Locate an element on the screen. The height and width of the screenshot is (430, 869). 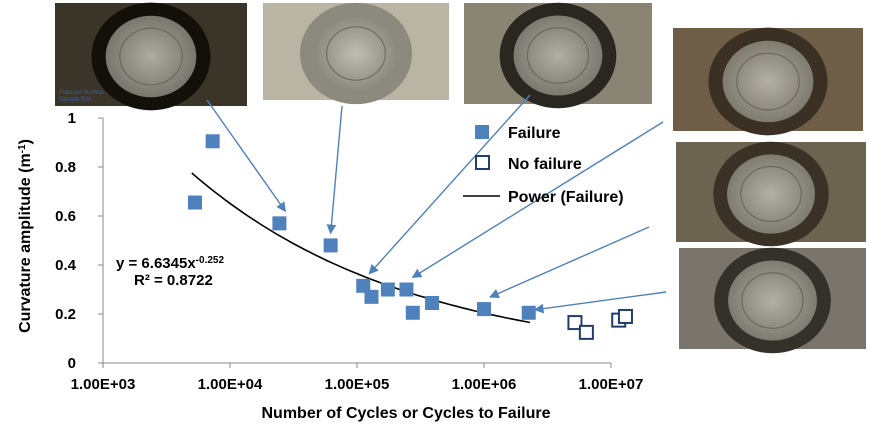
r2-text: R² = 0.8722 is located at coordinates (173, 280).